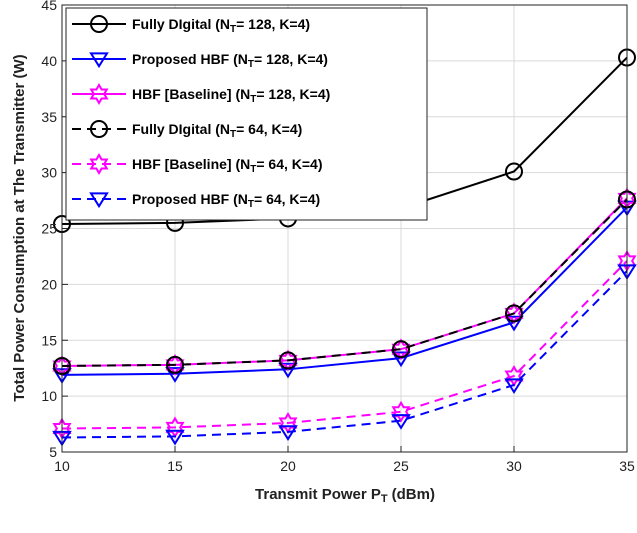 The height and width of the screenshot is (533, 637). What do you see at coordinates (175, 466) in the screenshot?
I see `x-tick-label: 15` at bounding box center [175, 466].